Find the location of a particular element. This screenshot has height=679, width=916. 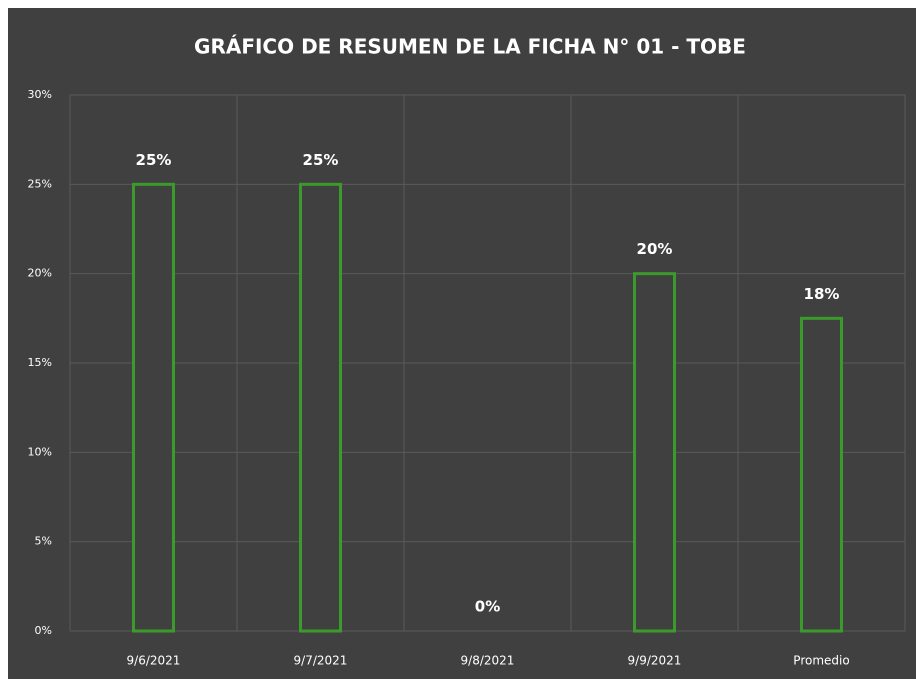

y-tick-label: 25% is located at coordinates (40, 183).